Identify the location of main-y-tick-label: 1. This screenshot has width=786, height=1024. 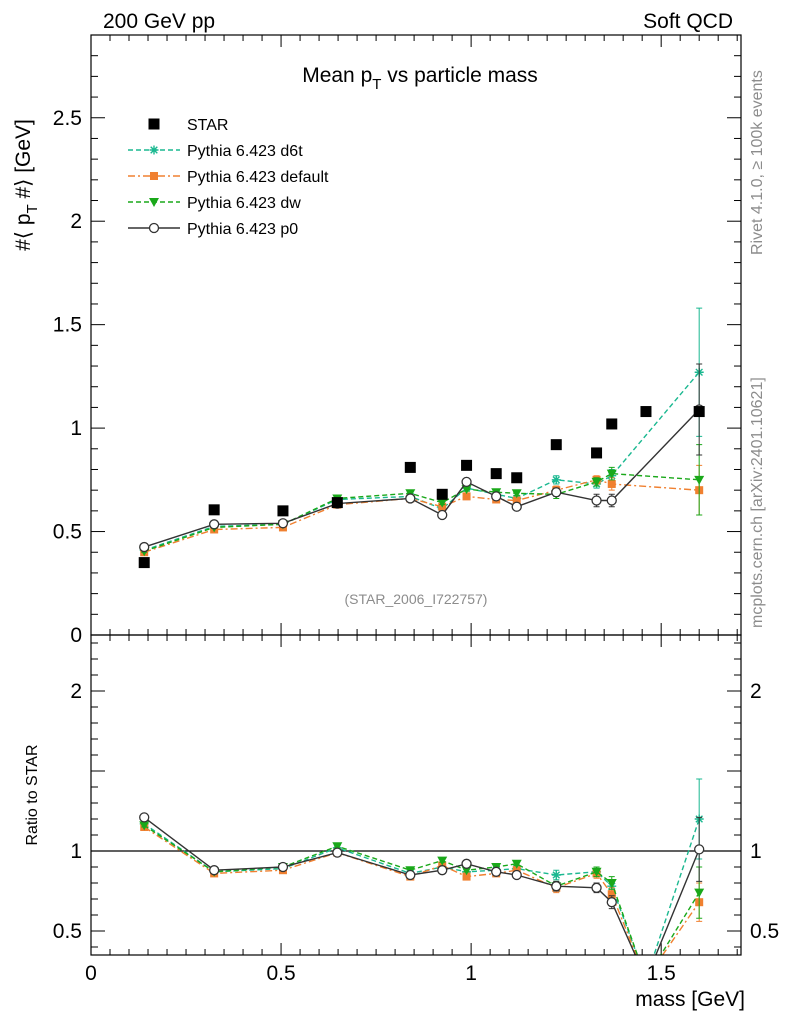
(76, 428).